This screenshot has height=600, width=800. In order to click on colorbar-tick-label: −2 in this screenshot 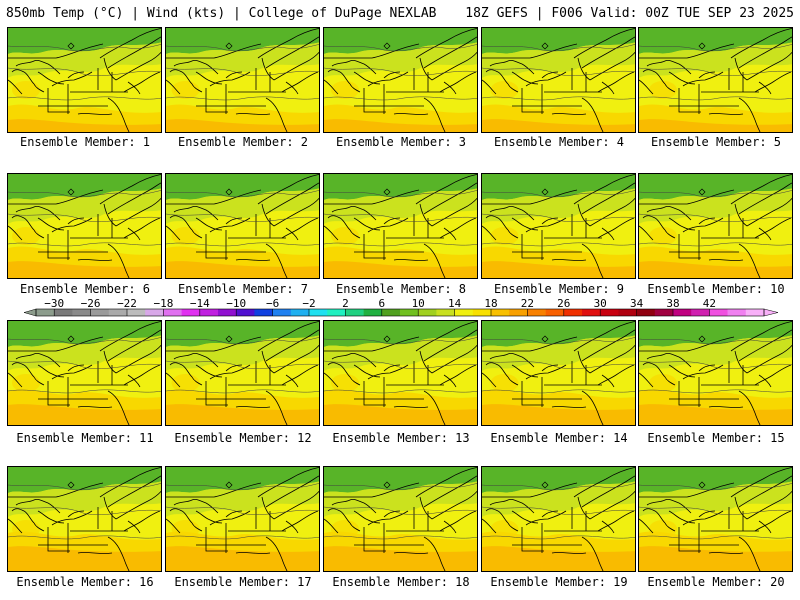, I will do `click(309, 303)`.